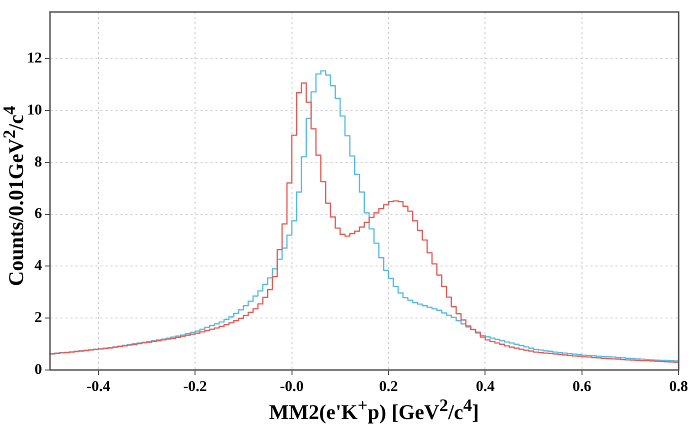 The image size is (691, 427). What do you see at coordinates (292, 386) in the screenshot?
I see `x-tick-label: -0.0` at bounding box center [292, 386].